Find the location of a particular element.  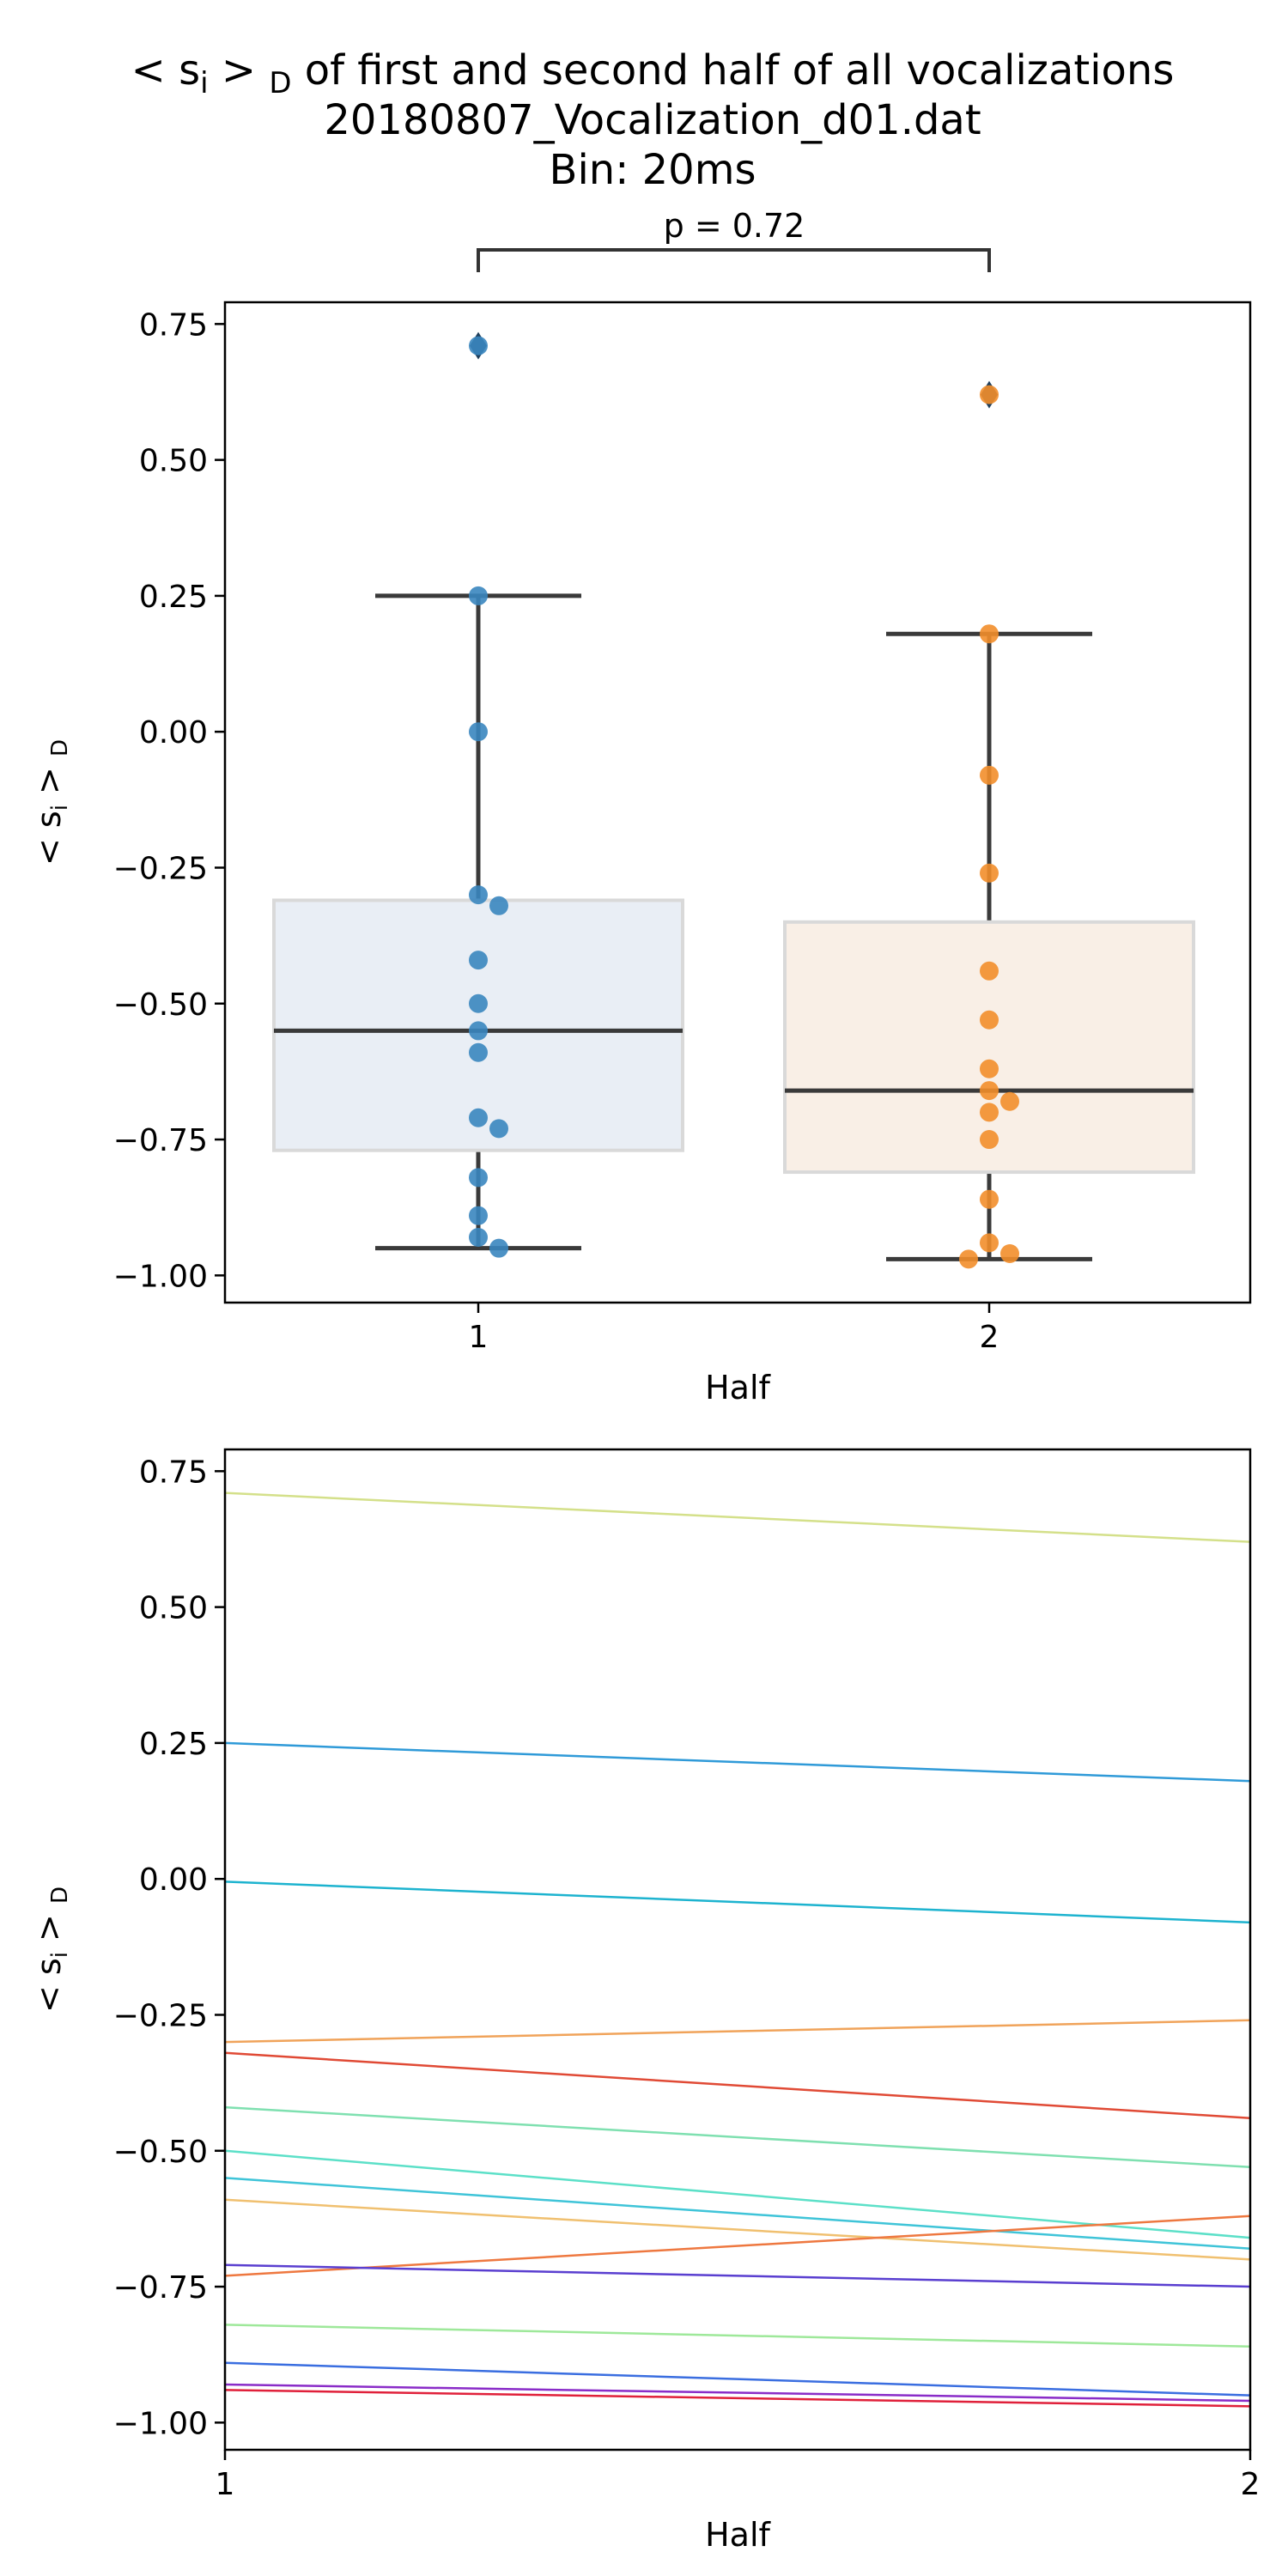

y-tick-label-top-2: 0.25 is located at coordinates (174, 597).